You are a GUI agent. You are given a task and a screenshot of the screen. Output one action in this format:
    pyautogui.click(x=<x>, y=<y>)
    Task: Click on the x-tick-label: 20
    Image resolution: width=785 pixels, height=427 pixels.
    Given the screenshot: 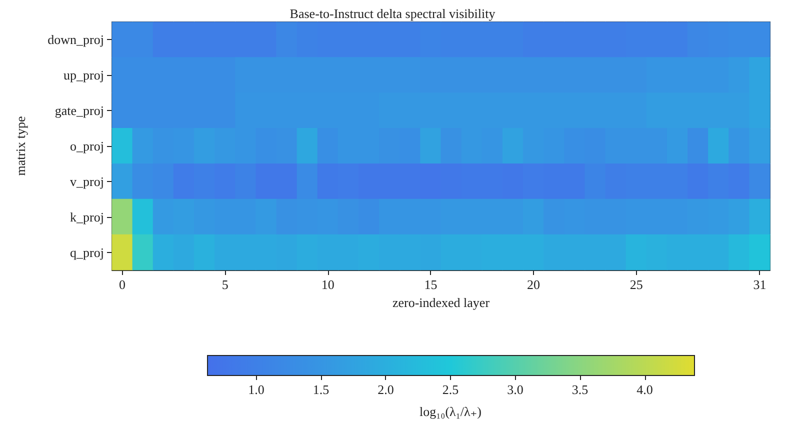 What is the action you would take?
    pyautogui.click(x=533, y=284)
    